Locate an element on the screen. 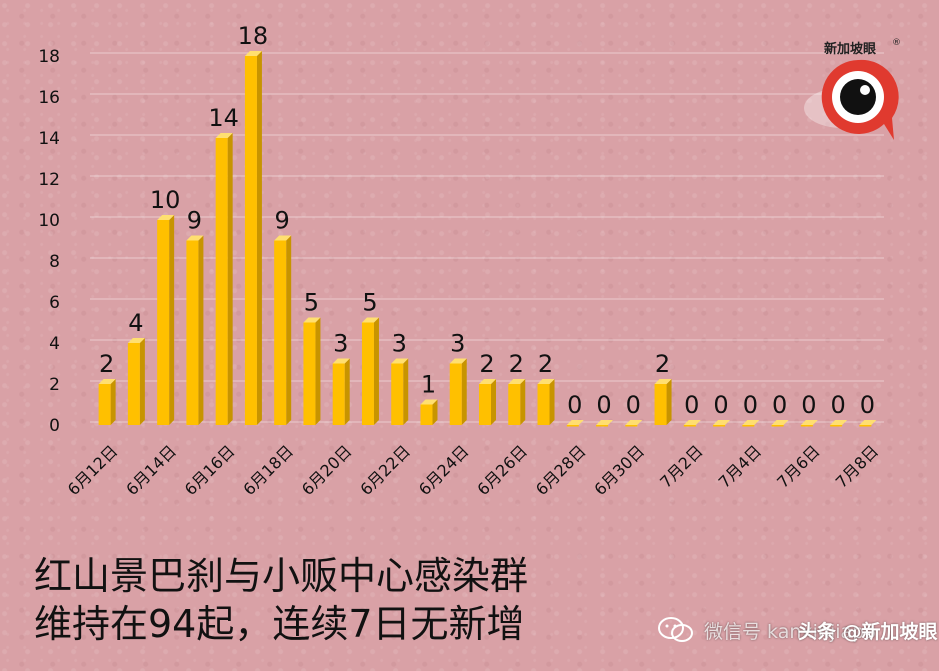 The image size is (939, 671). wechat-icon is located at coordinates (675, 629).